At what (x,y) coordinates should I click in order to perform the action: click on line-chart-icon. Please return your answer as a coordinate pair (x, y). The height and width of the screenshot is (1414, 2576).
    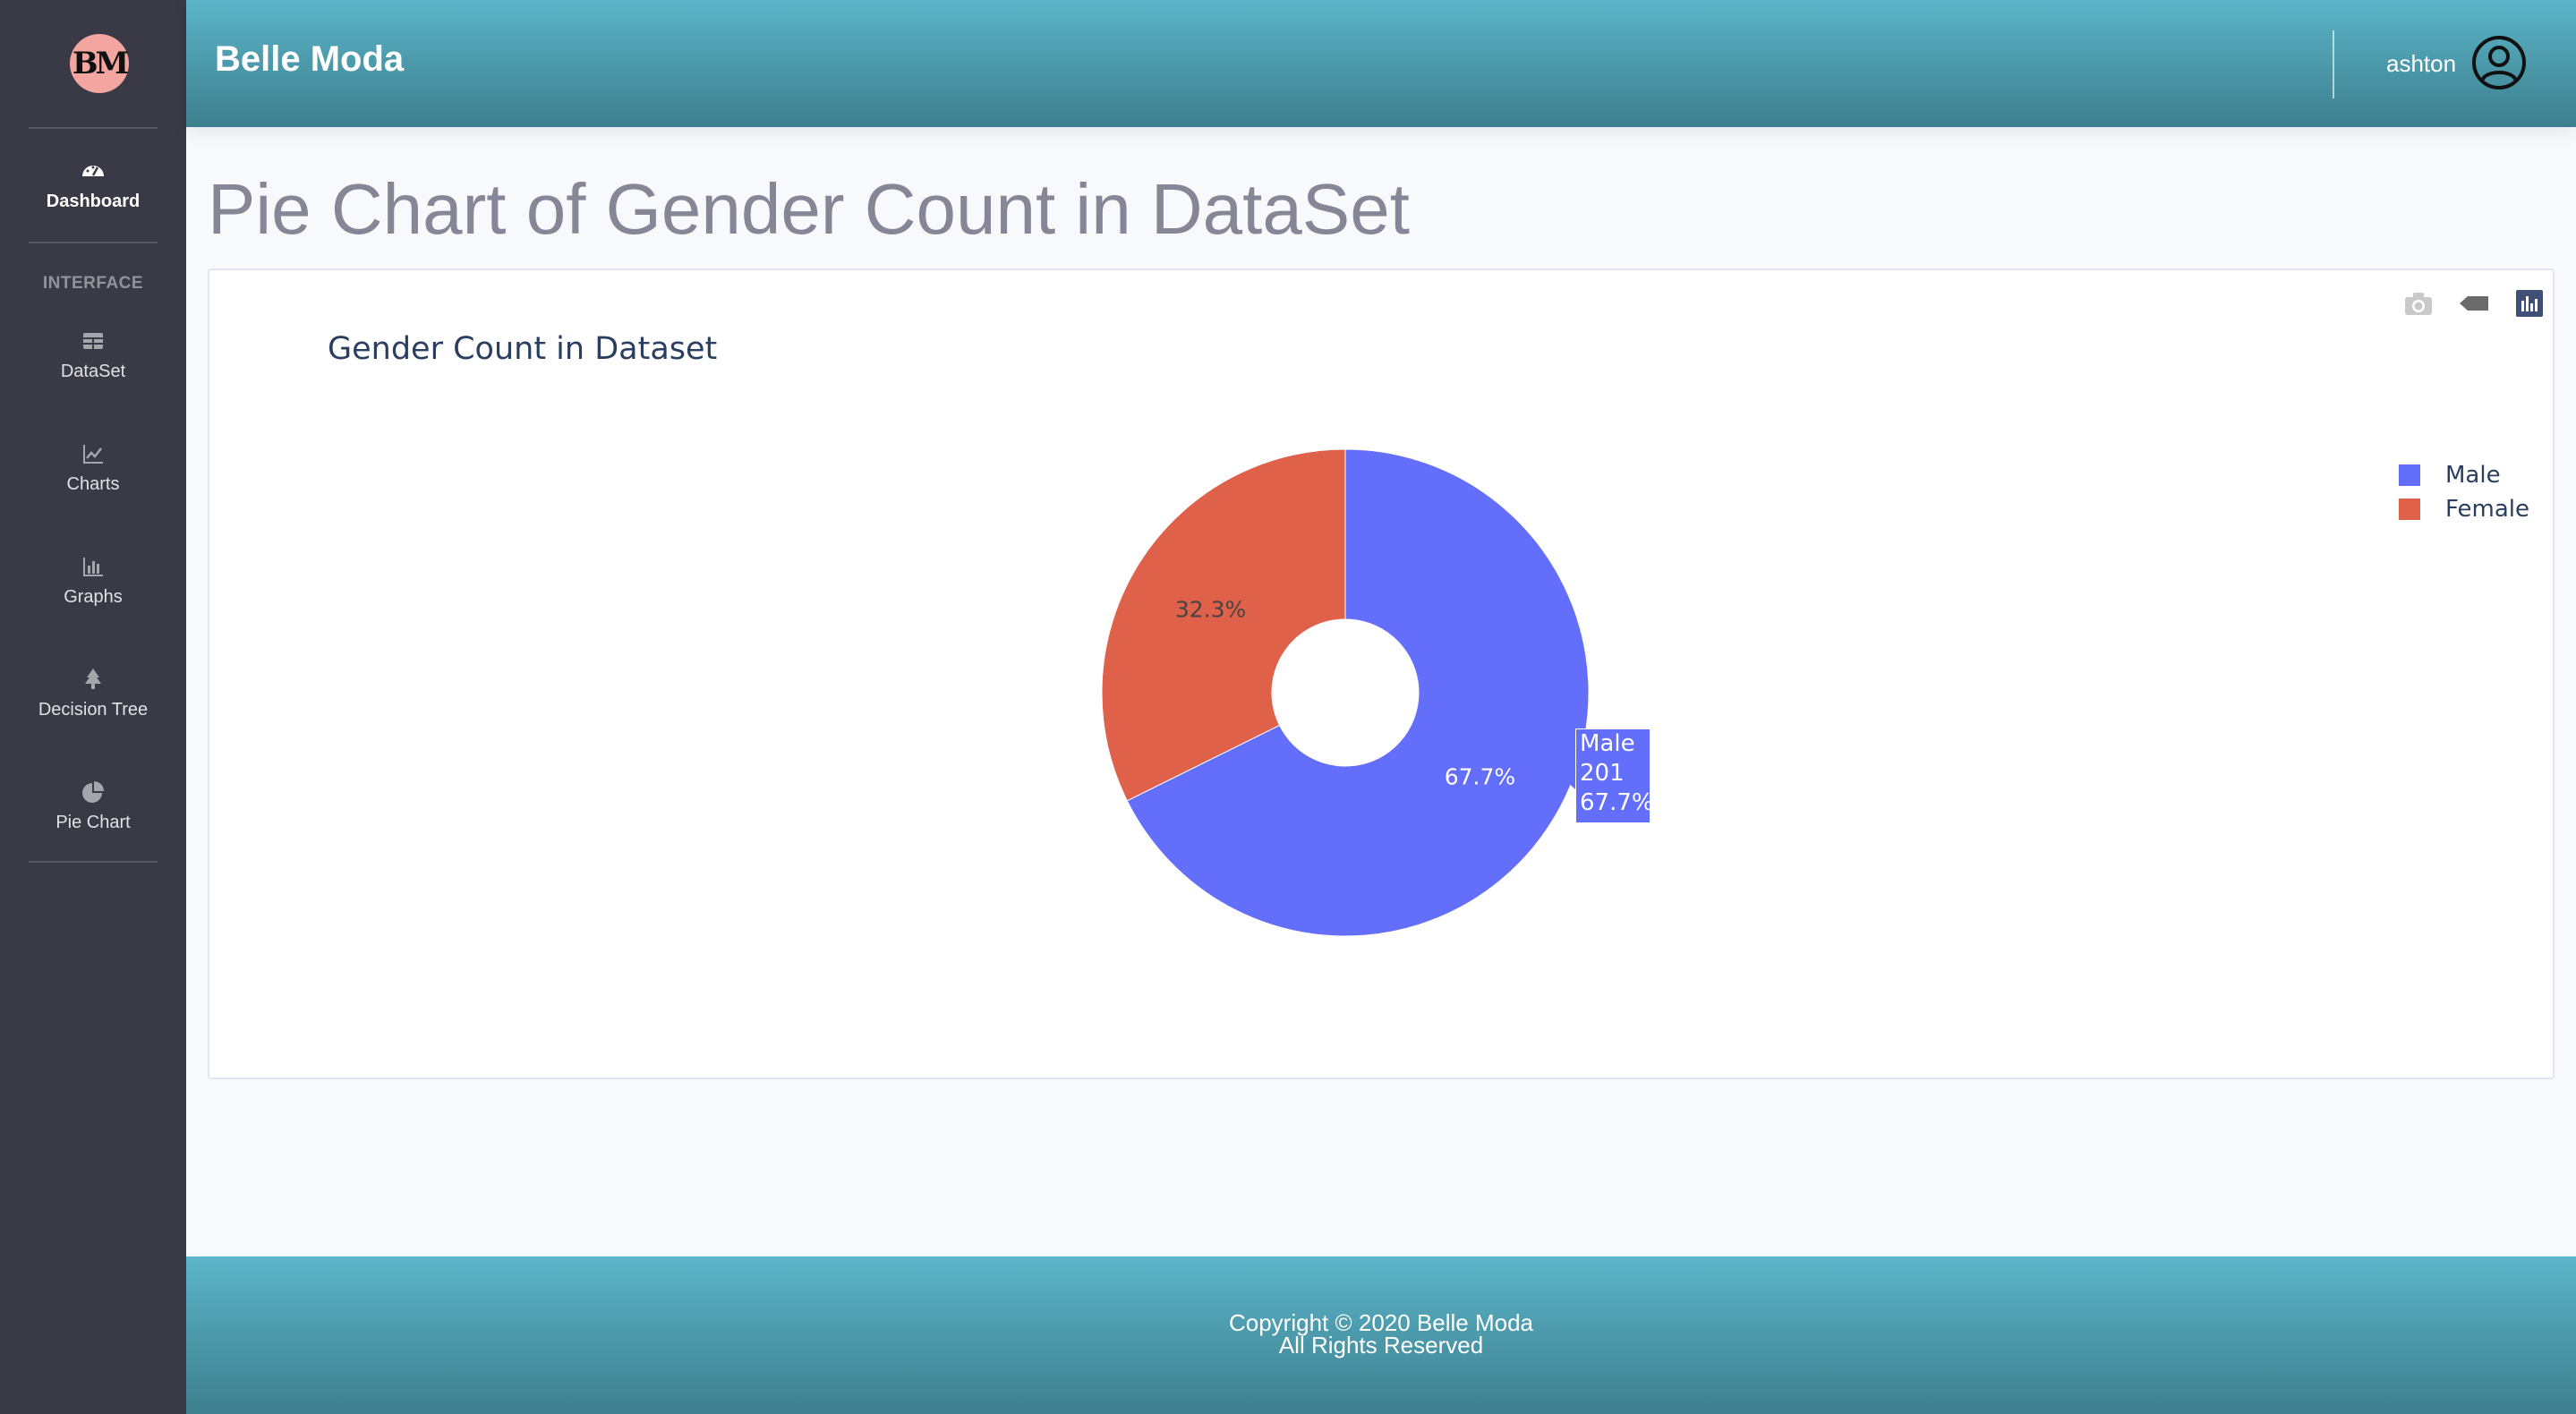
    Looking at the image, I should click on (93, 454).